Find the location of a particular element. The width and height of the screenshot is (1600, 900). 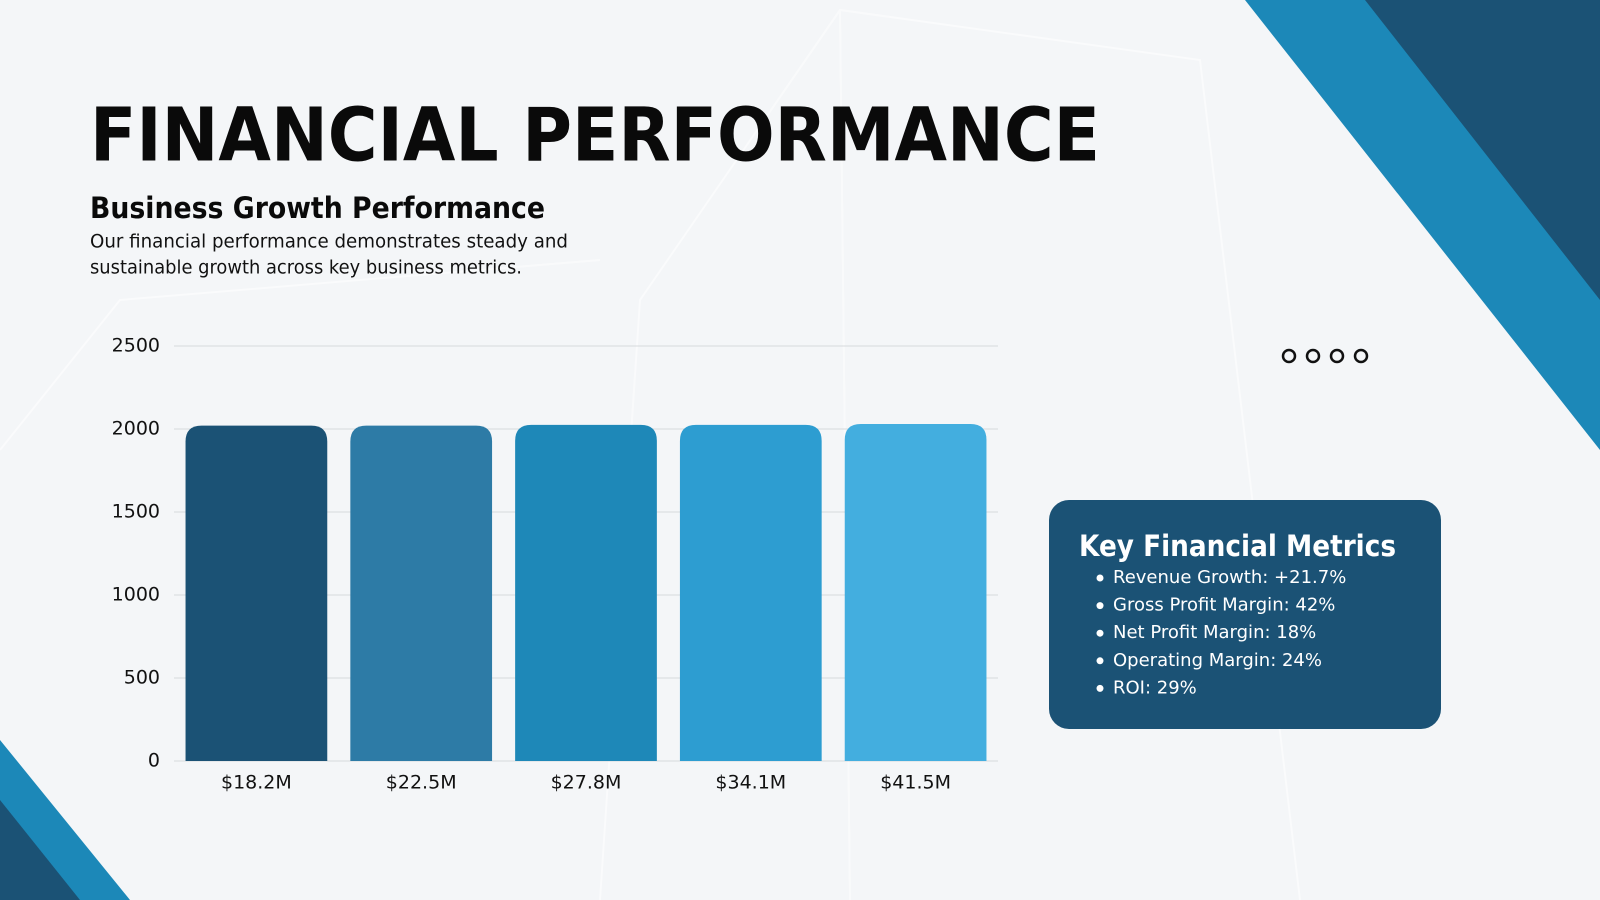

metrics-panel is located at coordinates (1245, 614).